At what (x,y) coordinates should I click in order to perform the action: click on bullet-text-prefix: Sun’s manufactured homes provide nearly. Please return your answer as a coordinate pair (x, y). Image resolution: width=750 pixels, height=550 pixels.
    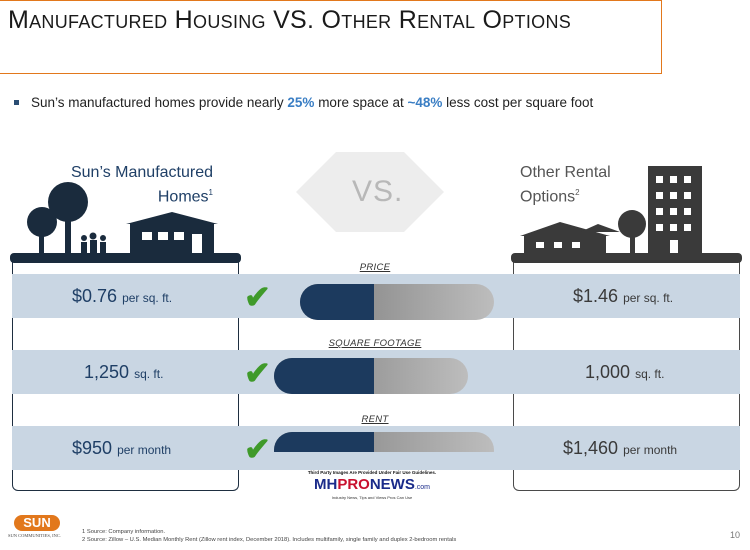
    Looking at the image, I should click on (159, 102).